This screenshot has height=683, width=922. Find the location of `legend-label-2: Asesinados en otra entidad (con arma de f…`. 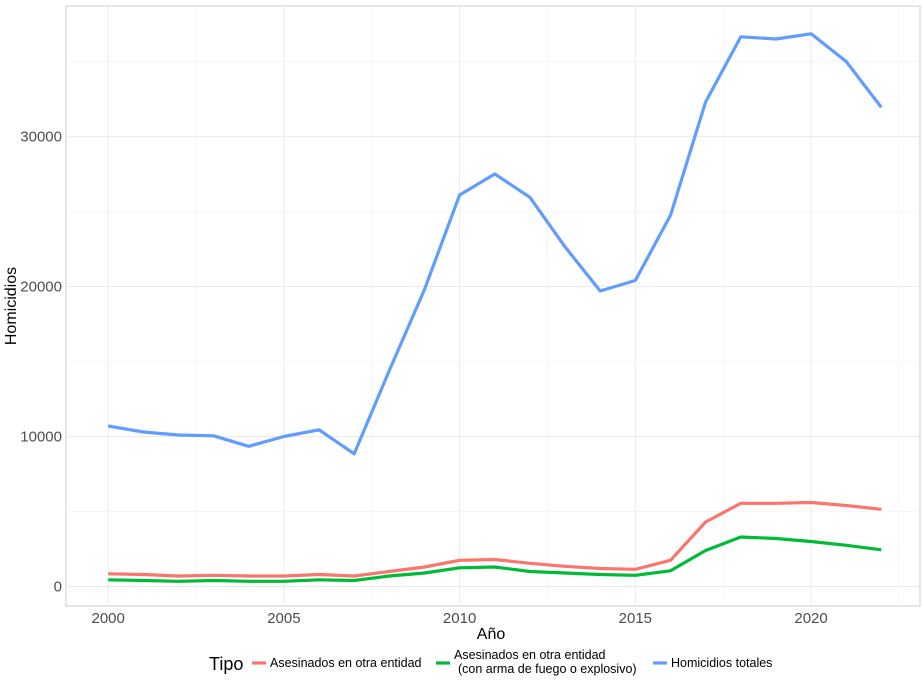

legend-label-2: Asesinados en otra entidad (con arma de f… is located at coordinates (545, 662).